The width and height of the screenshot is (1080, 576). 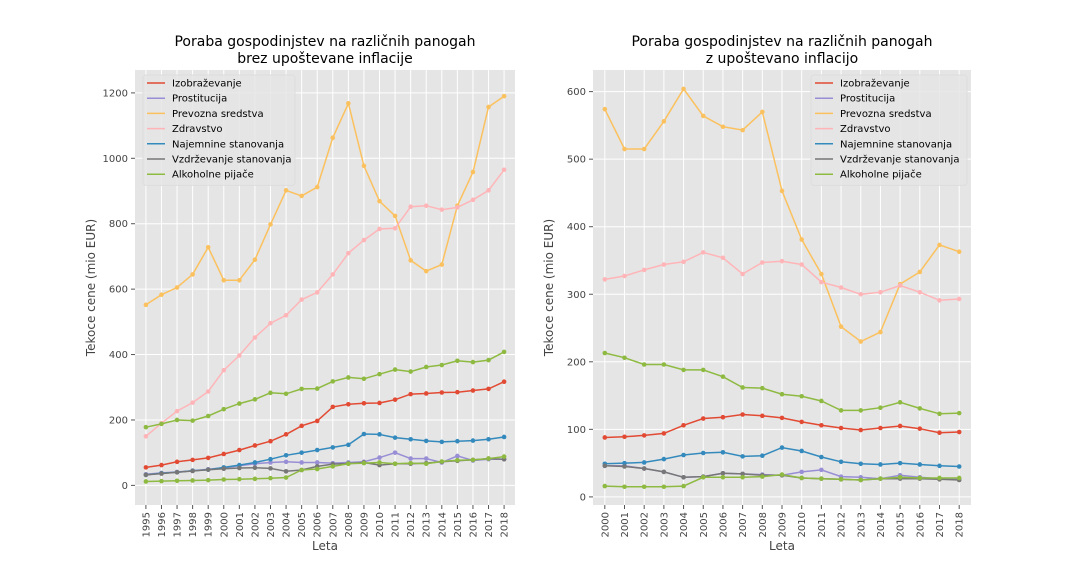 I want to click on y-axis-label: Tekoce cene (mio EUR), so click(x=91, y=288).